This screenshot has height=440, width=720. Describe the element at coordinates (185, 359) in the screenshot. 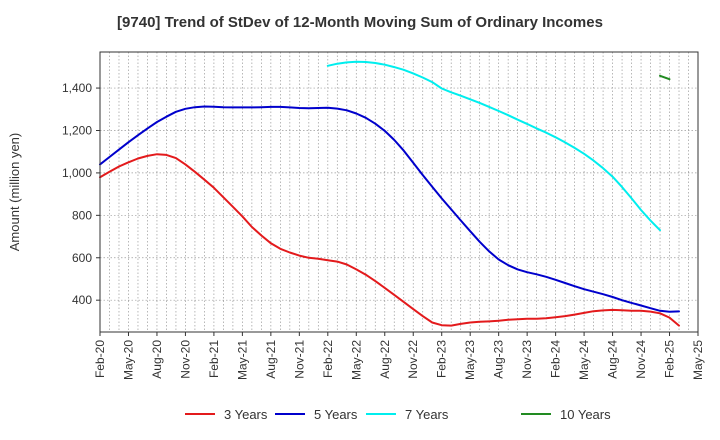

I see `x-tick-label: Nov-20` at that location.